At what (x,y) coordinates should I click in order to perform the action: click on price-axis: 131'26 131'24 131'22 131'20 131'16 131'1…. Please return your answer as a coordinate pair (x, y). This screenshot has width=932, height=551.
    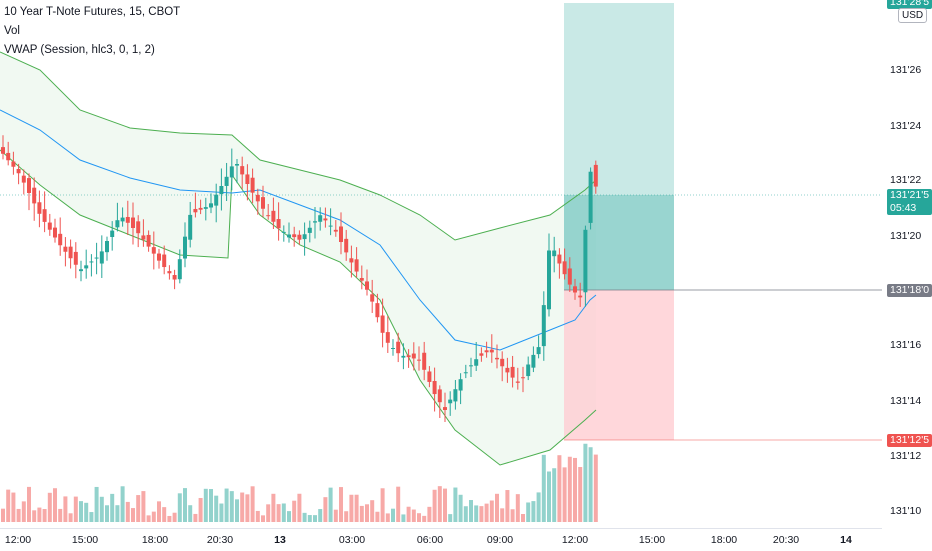
    Looking at the image, I should click on (907, 264).